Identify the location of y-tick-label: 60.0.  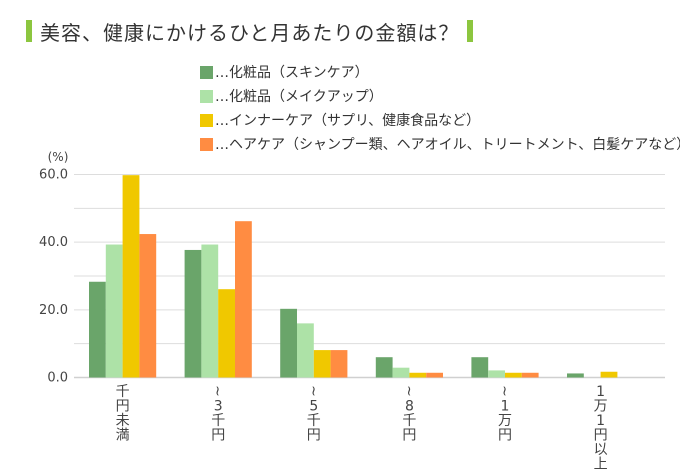
(53, 175).